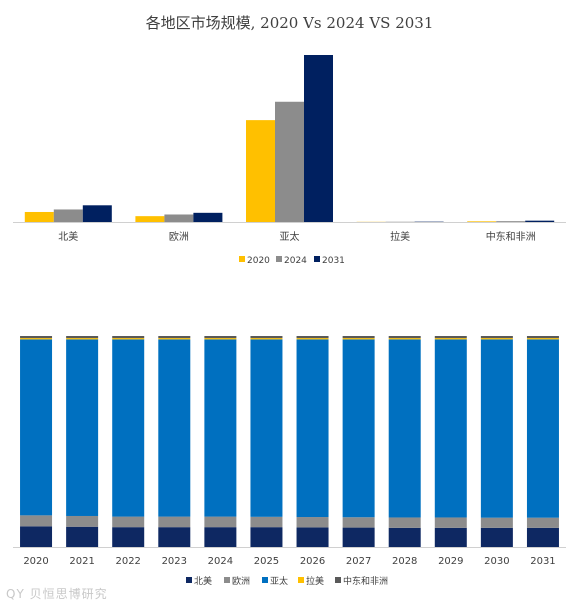  I want to click on bar-2031-亚太, so click(318, 138).